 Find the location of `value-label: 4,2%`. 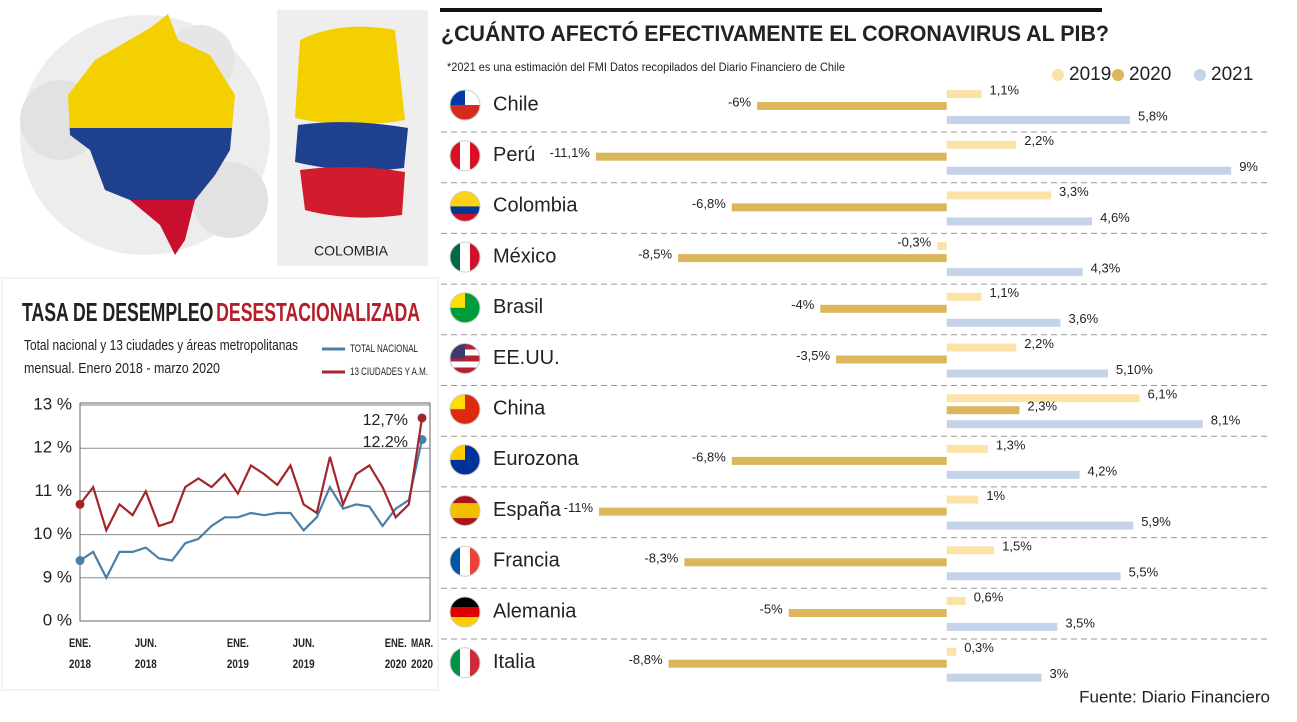

value-label: 4,2% is located at coordinates (1102, 470).